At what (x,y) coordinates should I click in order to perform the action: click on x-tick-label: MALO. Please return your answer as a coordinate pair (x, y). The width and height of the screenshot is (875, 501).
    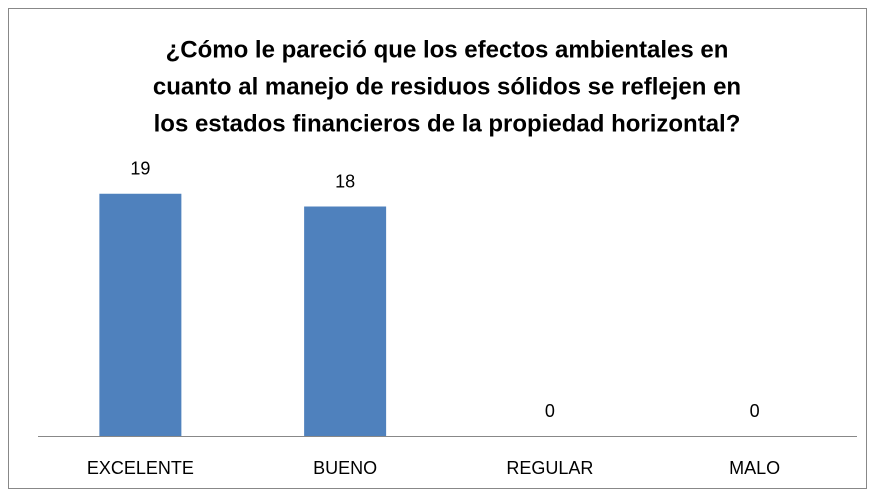
    Looking at the image, I should click on (754, 468).